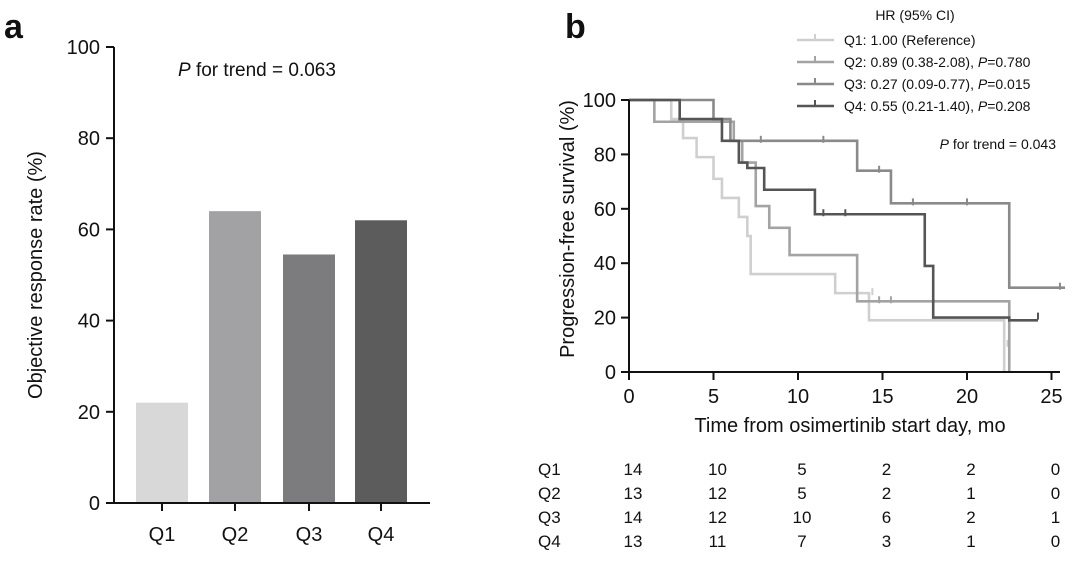 Image resolution: width=1080 pixels, height=567 pixels. I want to click on x-tick-label: 20, so click(967, 397).